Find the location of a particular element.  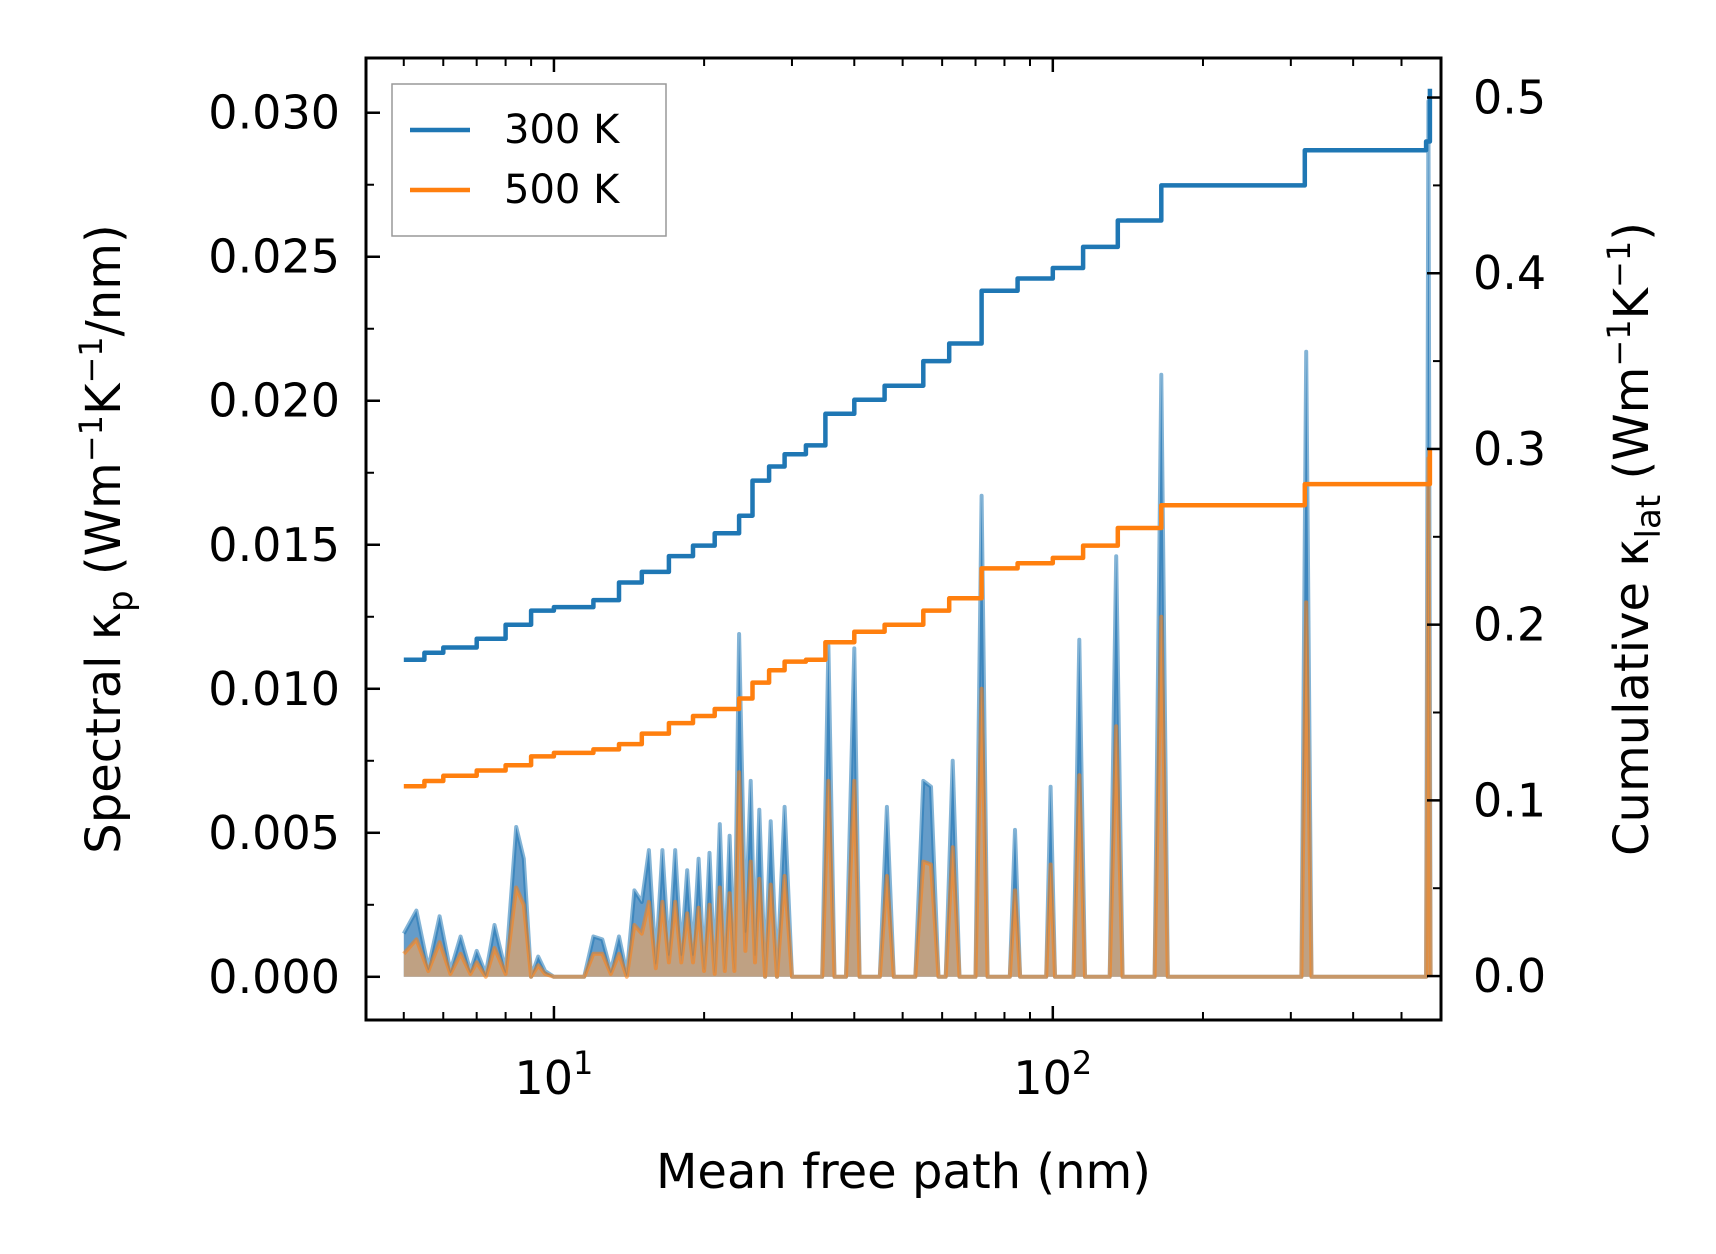

x-tick-label-exp: 2 is located at coordinates (1082, 1063).